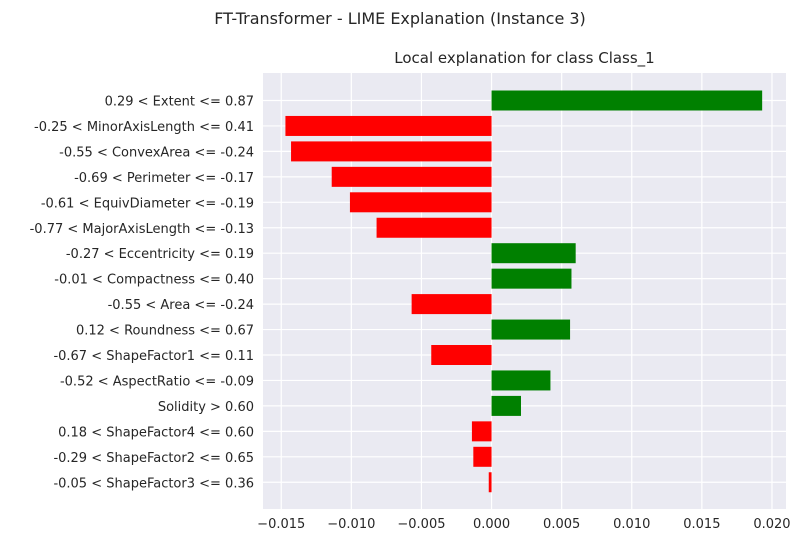 The width and height of the screenshot is (800, 550). What do you see at coordinates (181, 305) in the screenshot?
I see `y-tick-label: -0.55 < Area <= -0.24` at bounding box center [181, 305].